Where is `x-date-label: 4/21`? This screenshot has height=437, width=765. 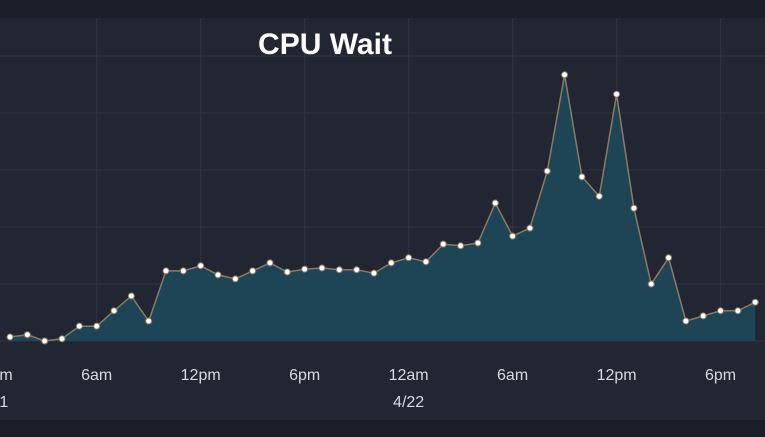 x-date-label: 4/21 is located at coordinates (4, 402).